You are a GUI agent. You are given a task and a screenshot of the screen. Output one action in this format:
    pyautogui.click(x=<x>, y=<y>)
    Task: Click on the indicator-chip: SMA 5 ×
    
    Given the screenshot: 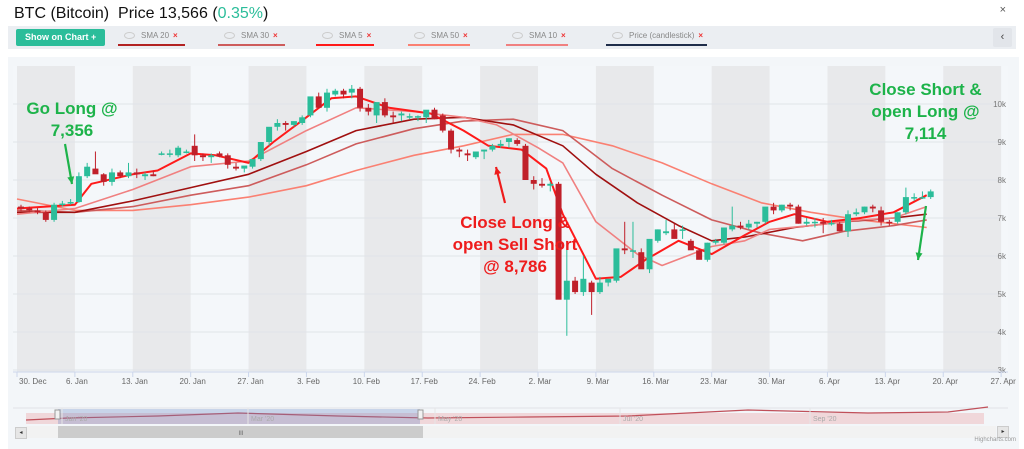 What is the action you would take?
    pyautogui.click(x=345, y=38)
    